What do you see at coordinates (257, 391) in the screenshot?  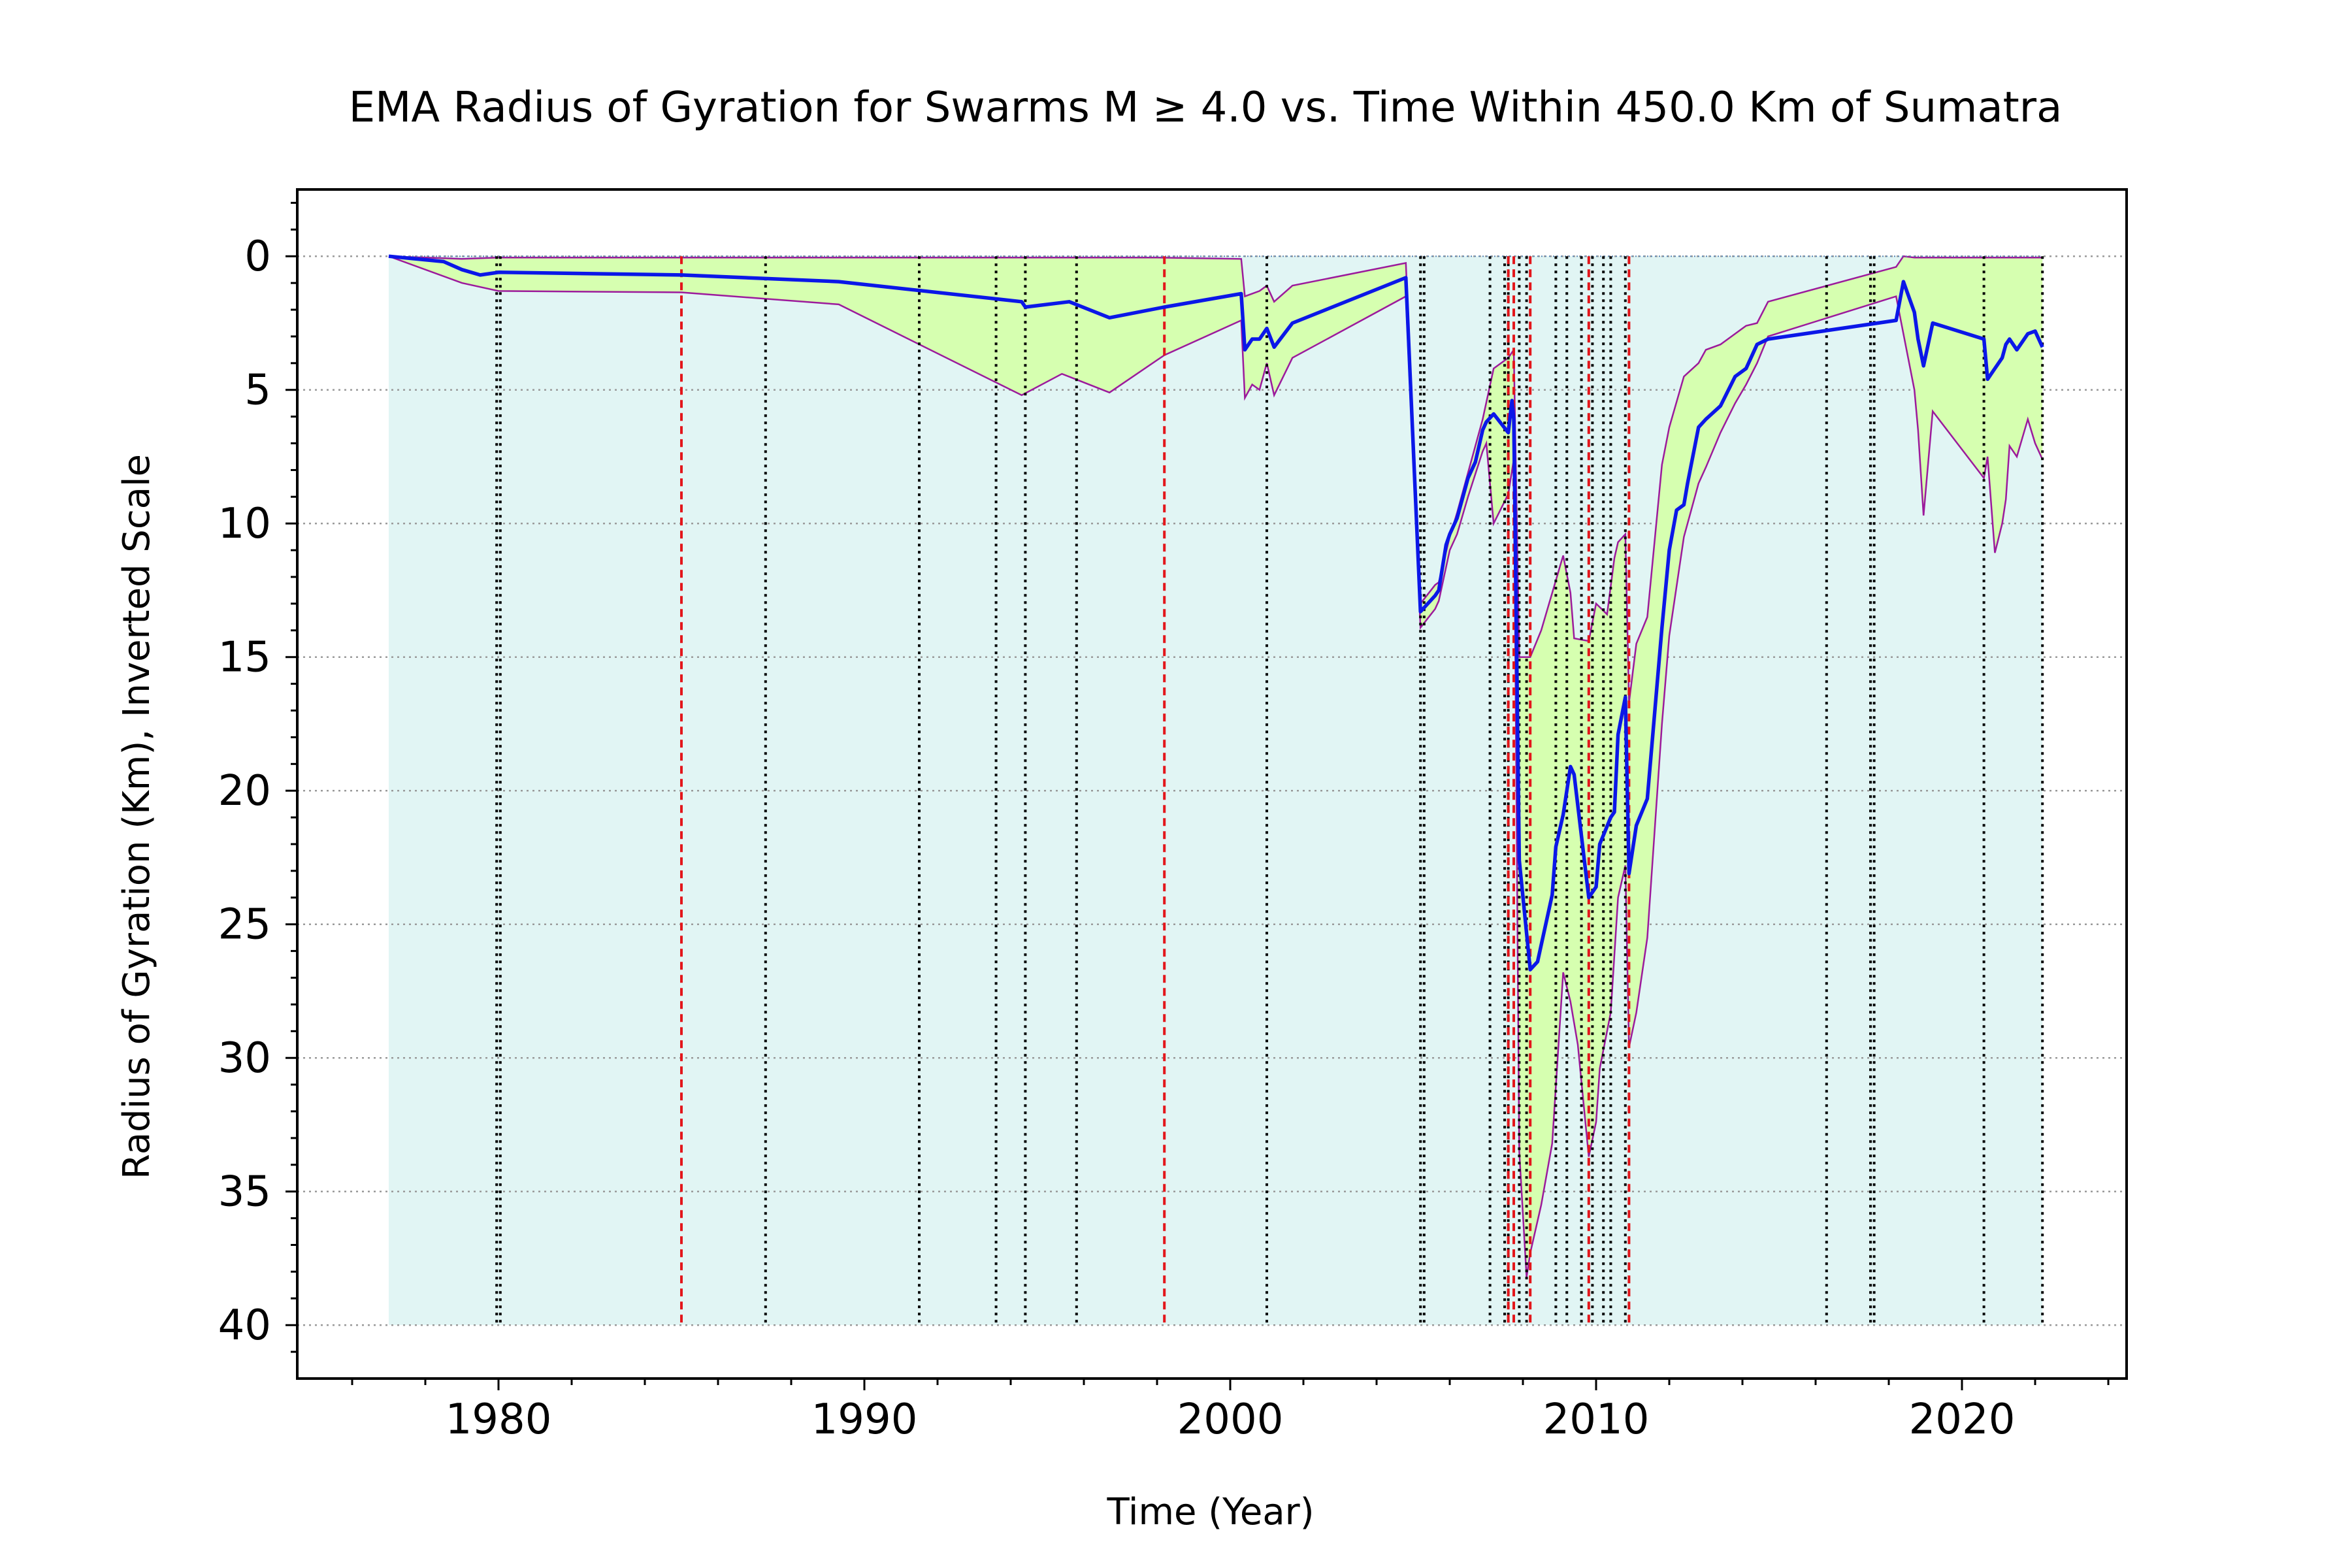 I see `y-tick-label: 5` at bounding box center [257, 391].